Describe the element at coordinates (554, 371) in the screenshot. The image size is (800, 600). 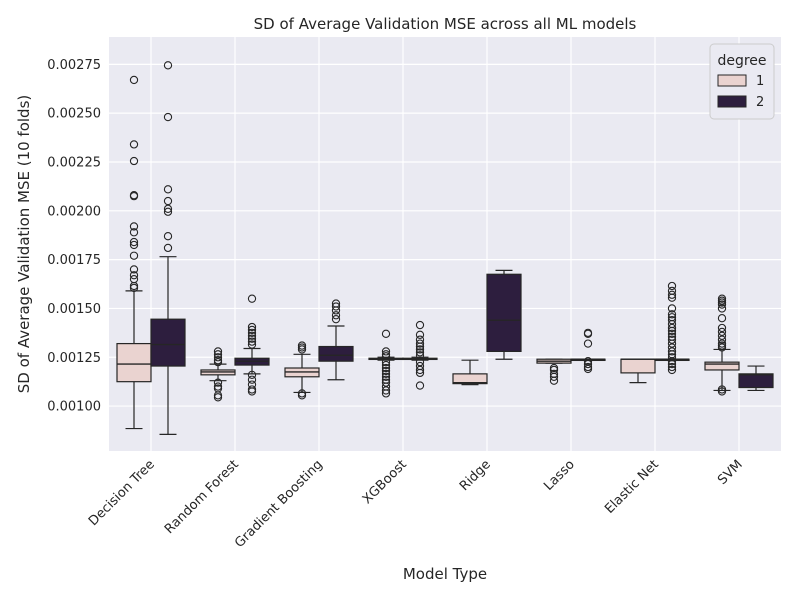
I see `box-degree-1-lasso` at that location.